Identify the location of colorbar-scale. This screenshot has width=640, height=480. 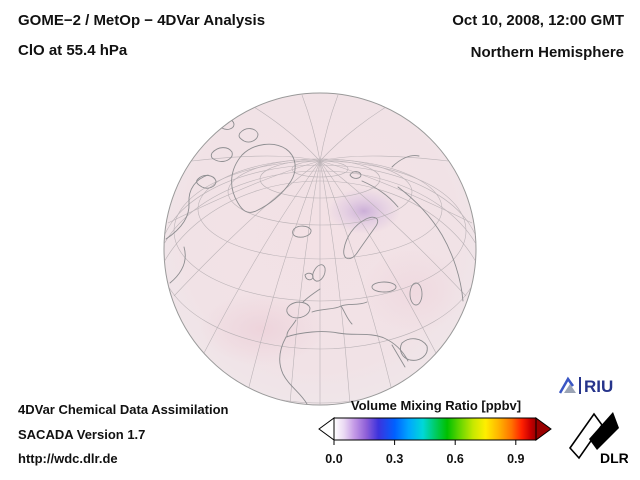
(435, 431).